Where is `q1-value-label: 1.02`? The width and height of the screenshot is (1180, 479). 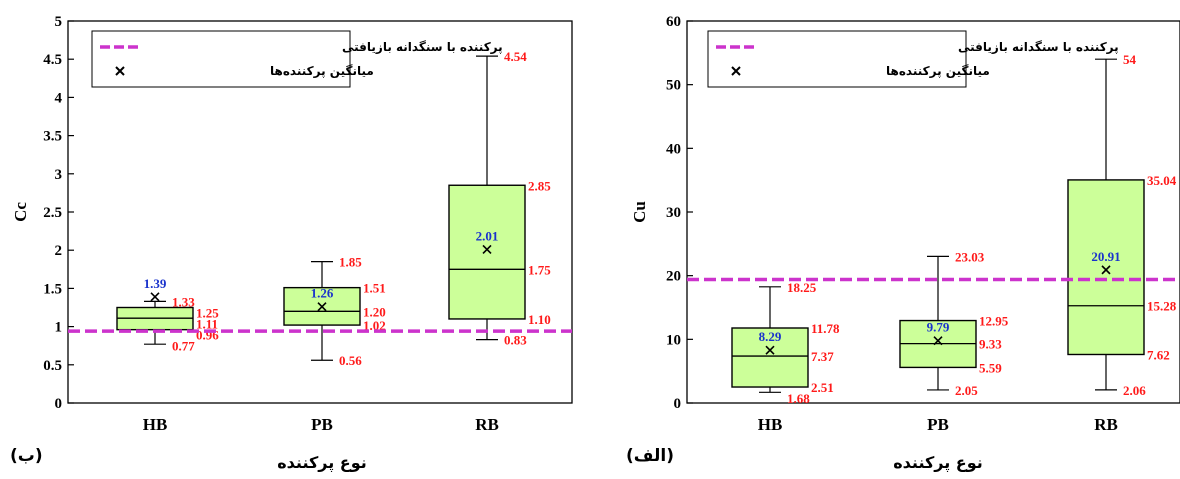 q1-value-label: 1.02 is located at coordinates (374, 325).